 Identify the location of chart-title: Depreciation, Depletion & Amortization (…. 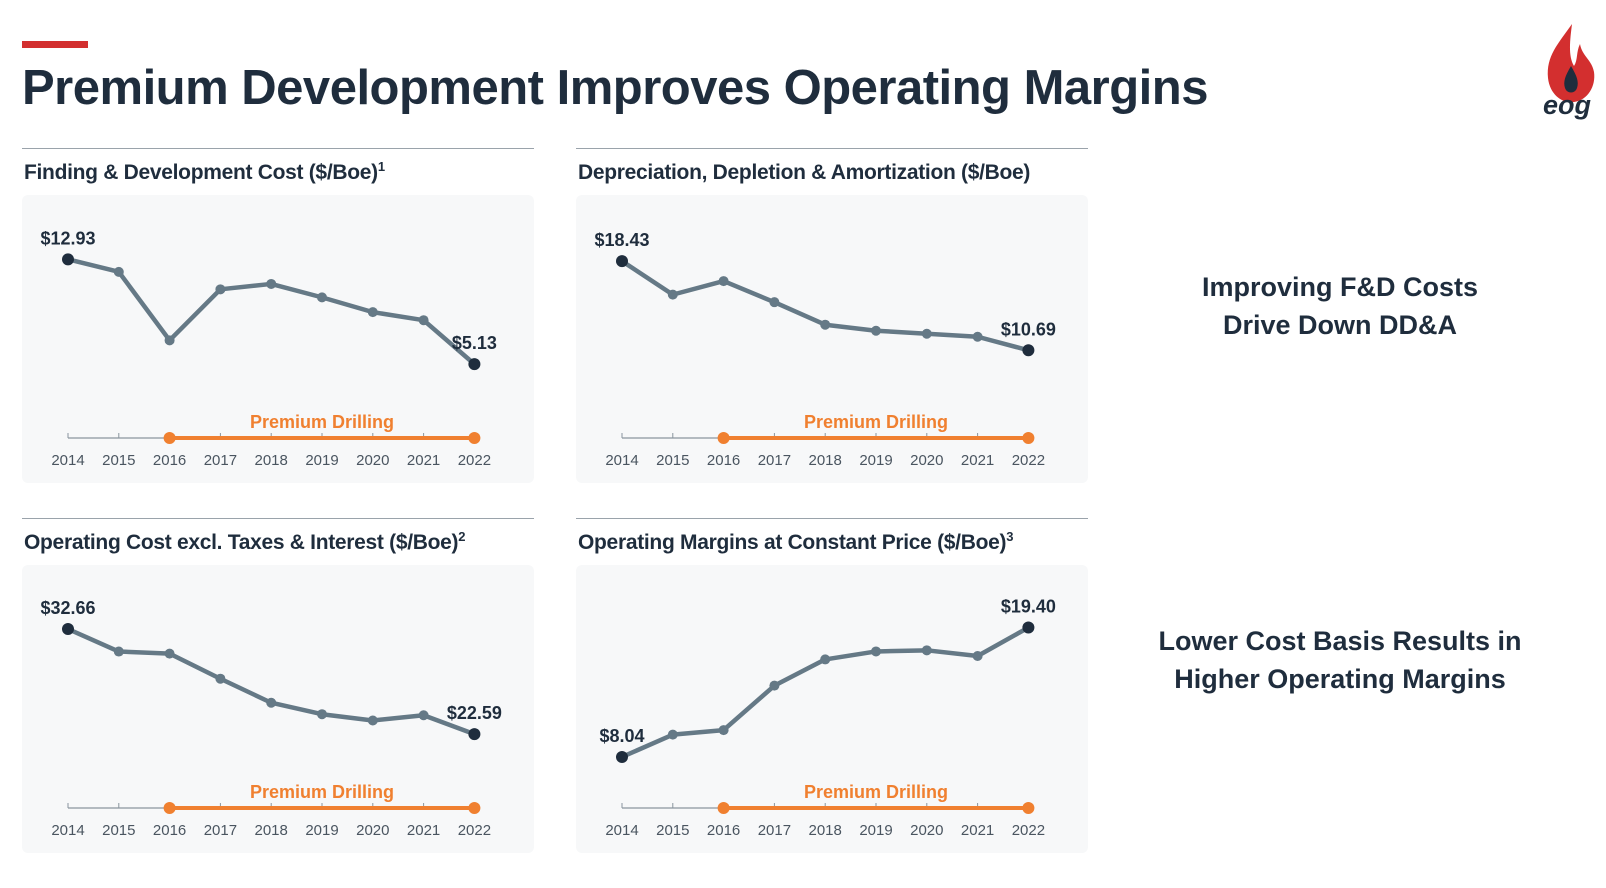
(804, 172).